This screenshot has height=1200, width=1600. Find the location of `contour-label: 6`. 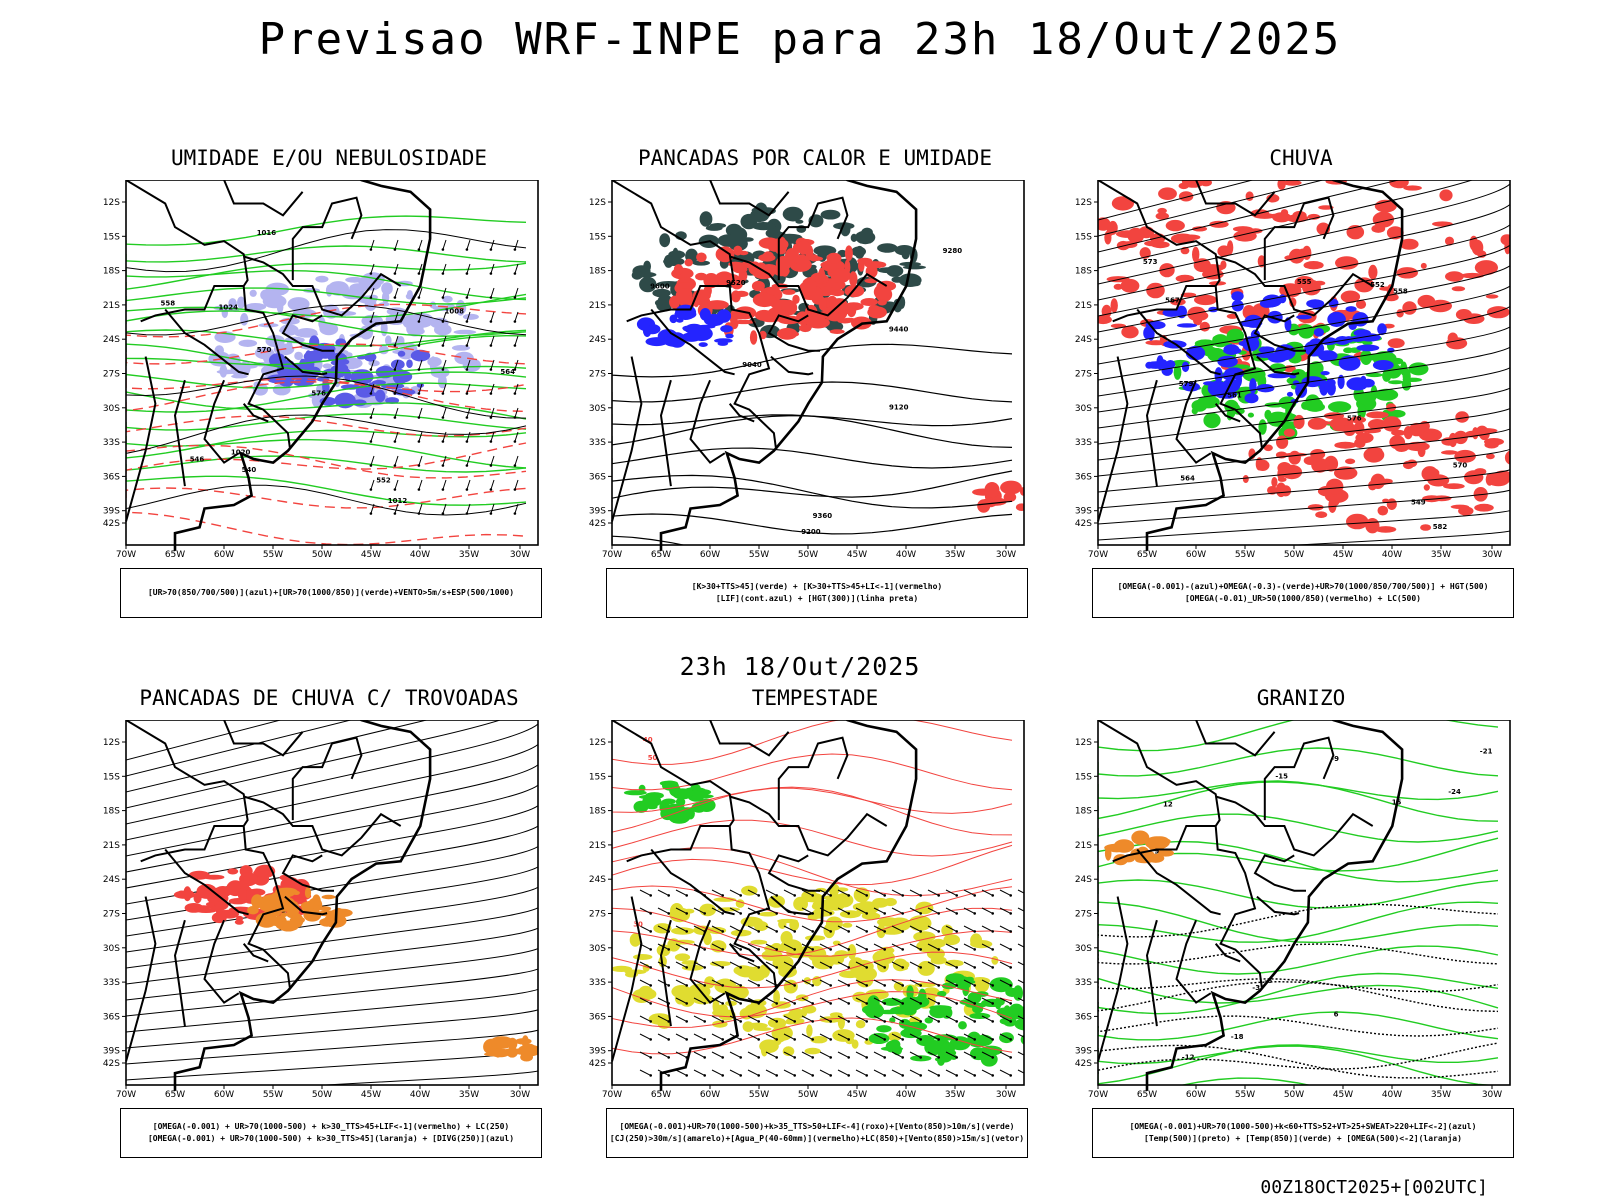

contour-label: 6 is located at coordinates (1336, 1014).